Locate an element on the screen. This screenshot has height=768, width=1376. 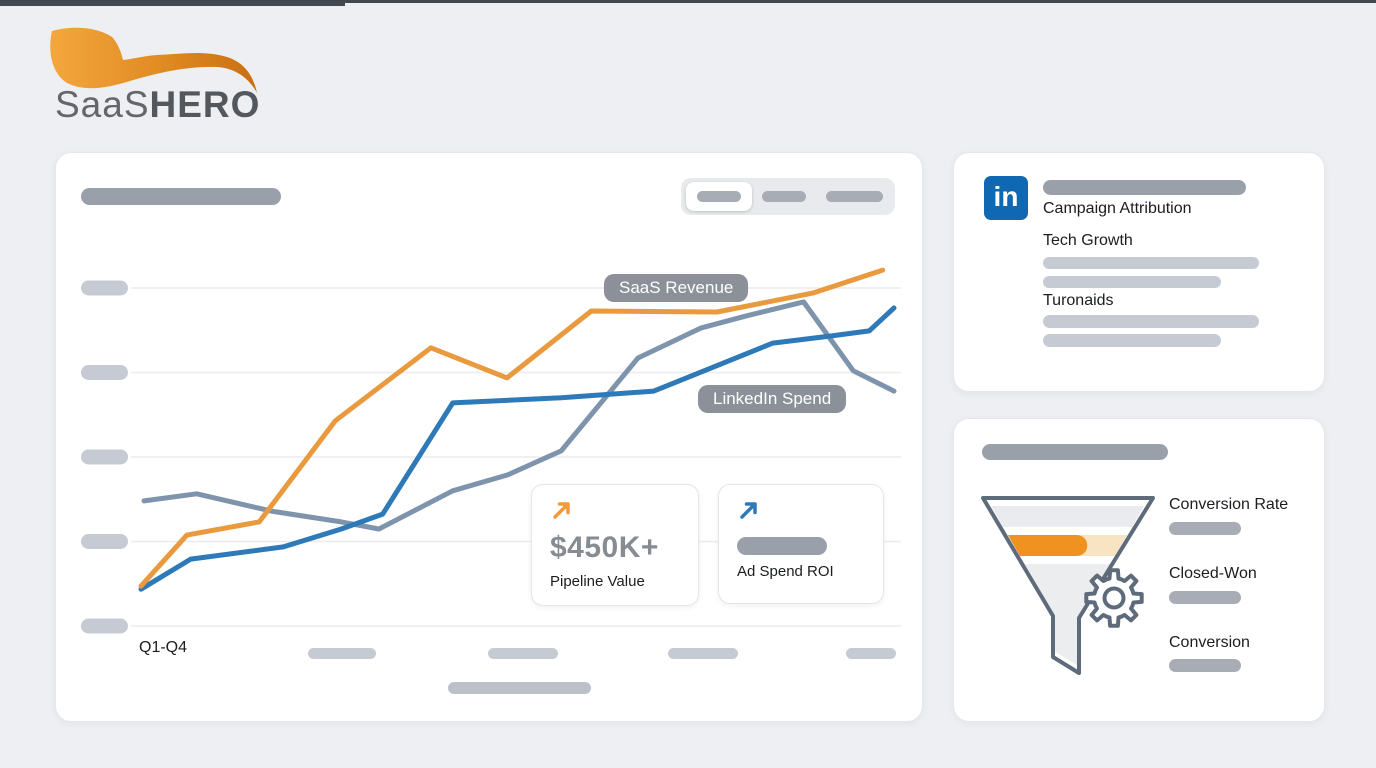
segment-1-label-placeholder is located at coordinates (719, 196).